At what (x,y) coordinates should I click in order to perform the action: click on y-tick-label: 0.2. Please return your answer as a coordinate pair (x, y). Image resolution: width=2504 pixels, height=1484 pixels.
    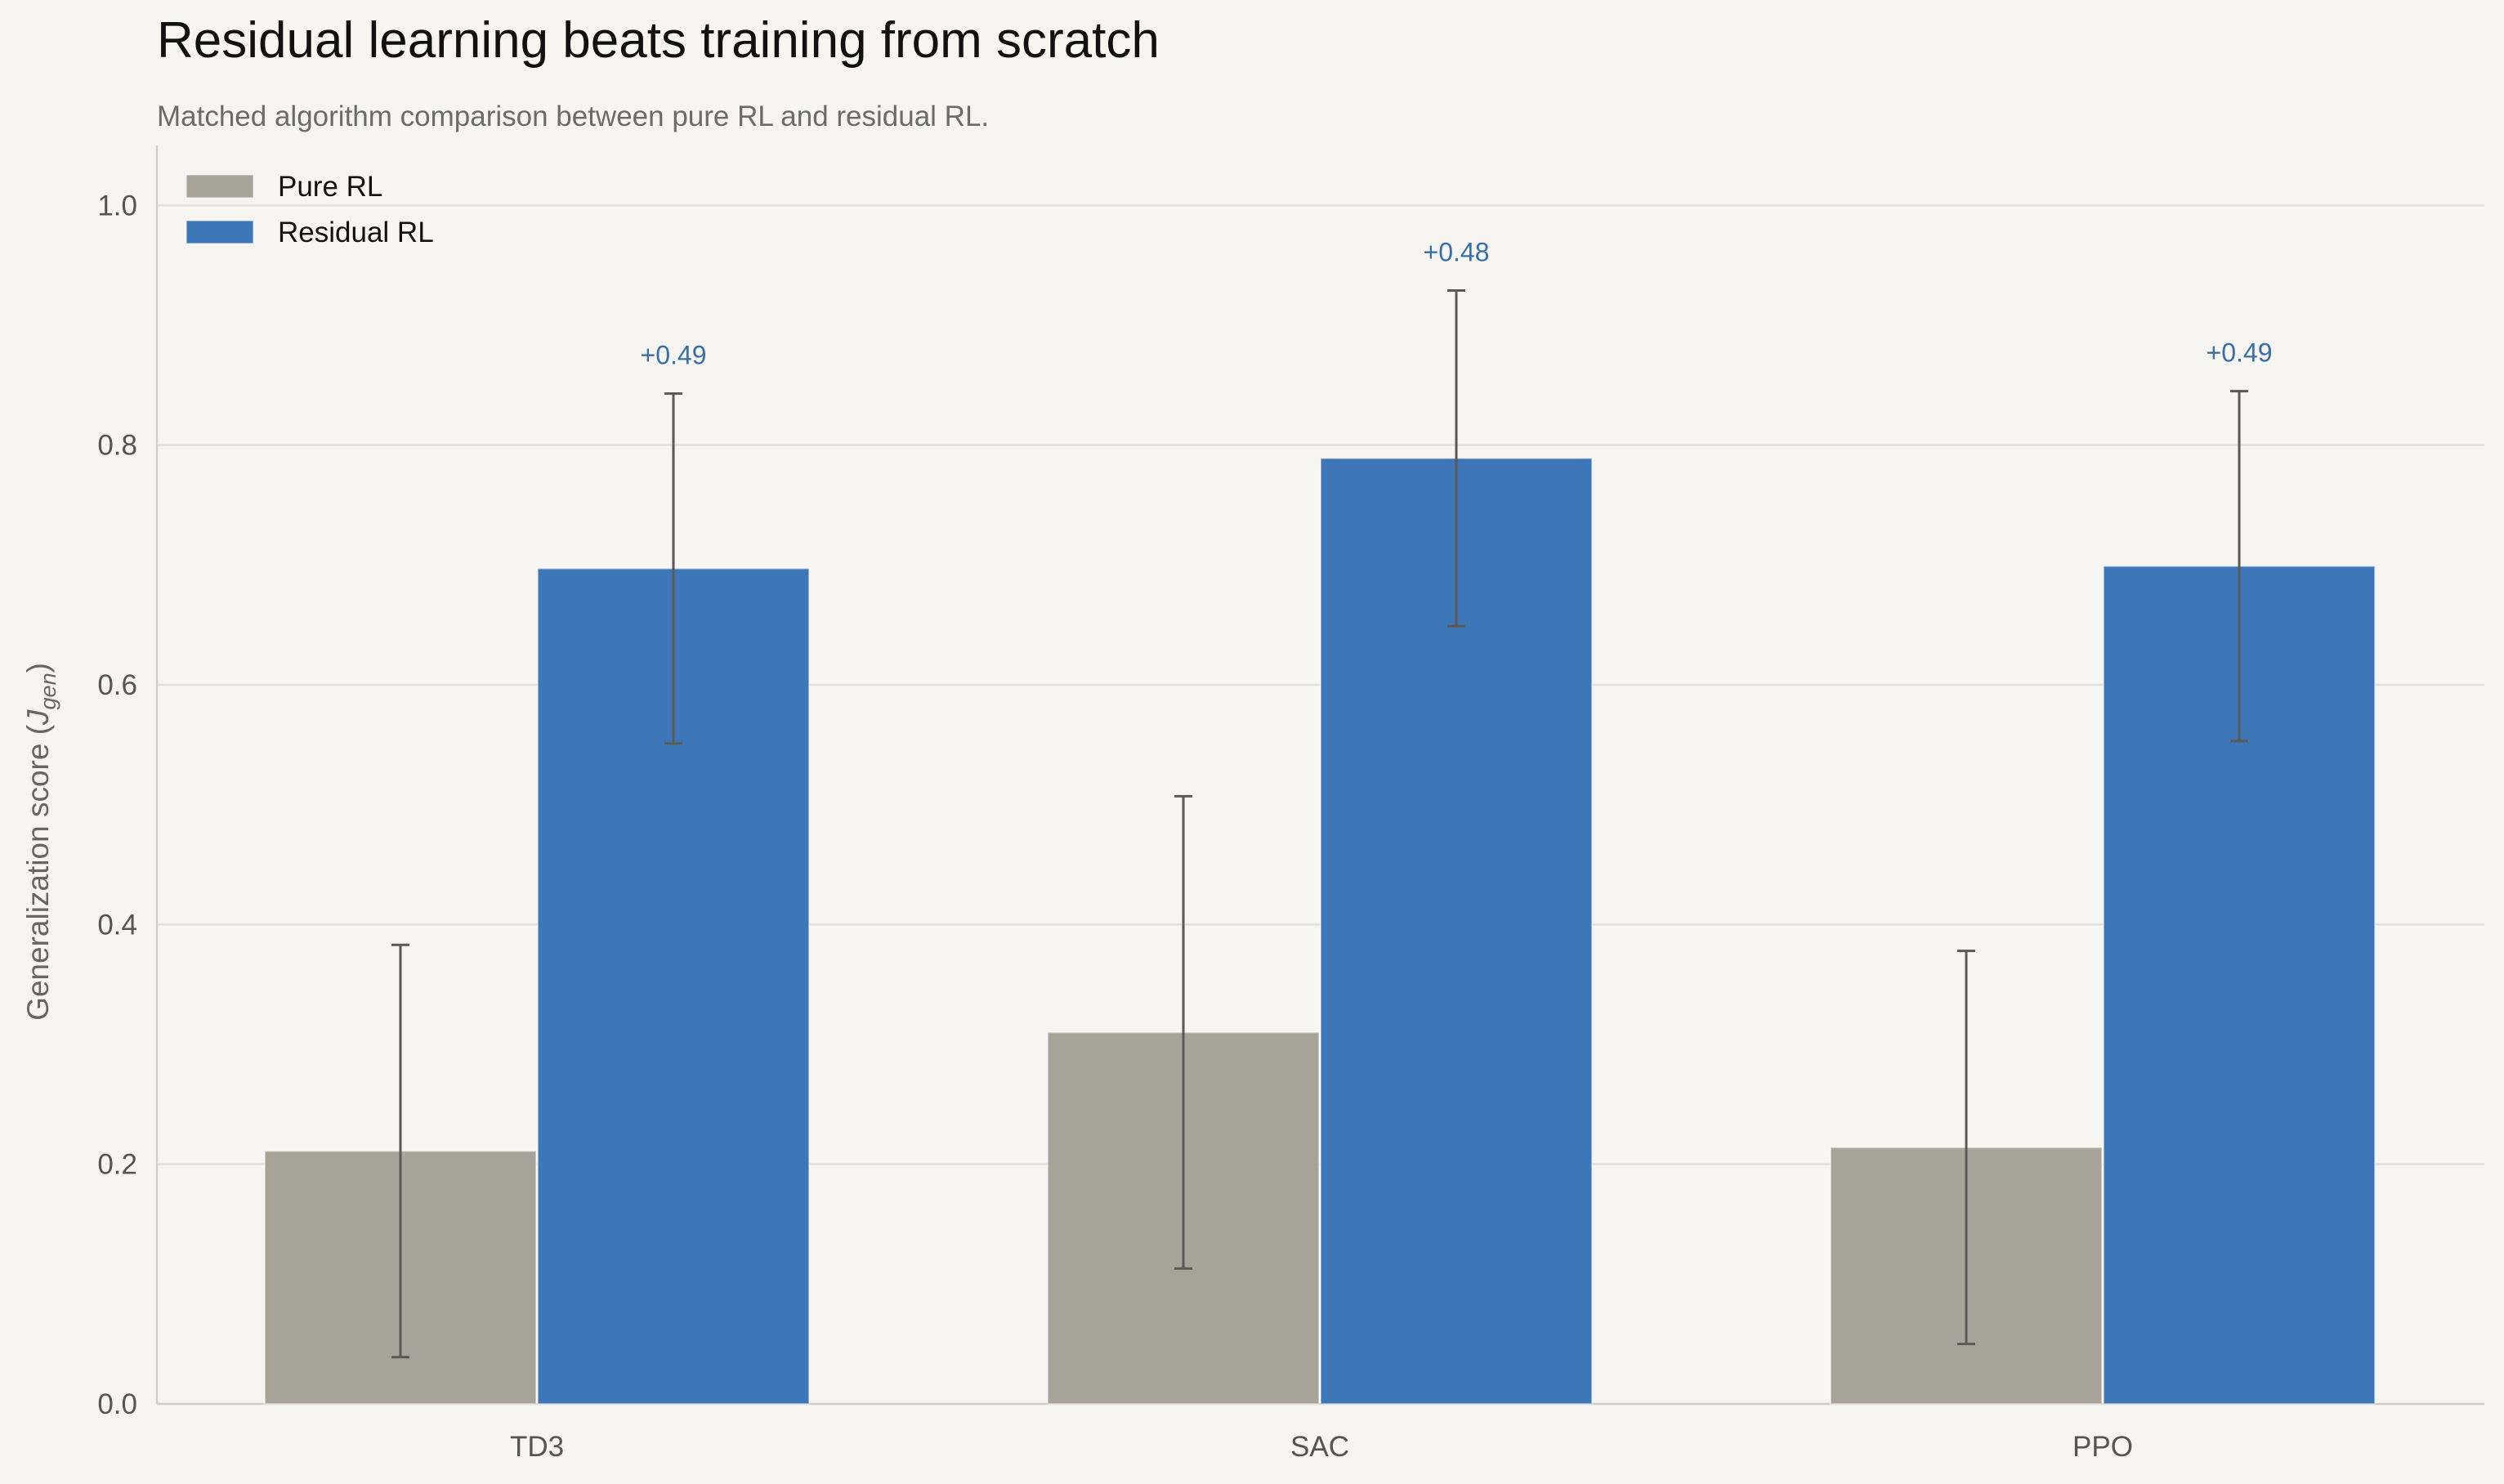
    Looking at the image, I should click on (117, 1165).